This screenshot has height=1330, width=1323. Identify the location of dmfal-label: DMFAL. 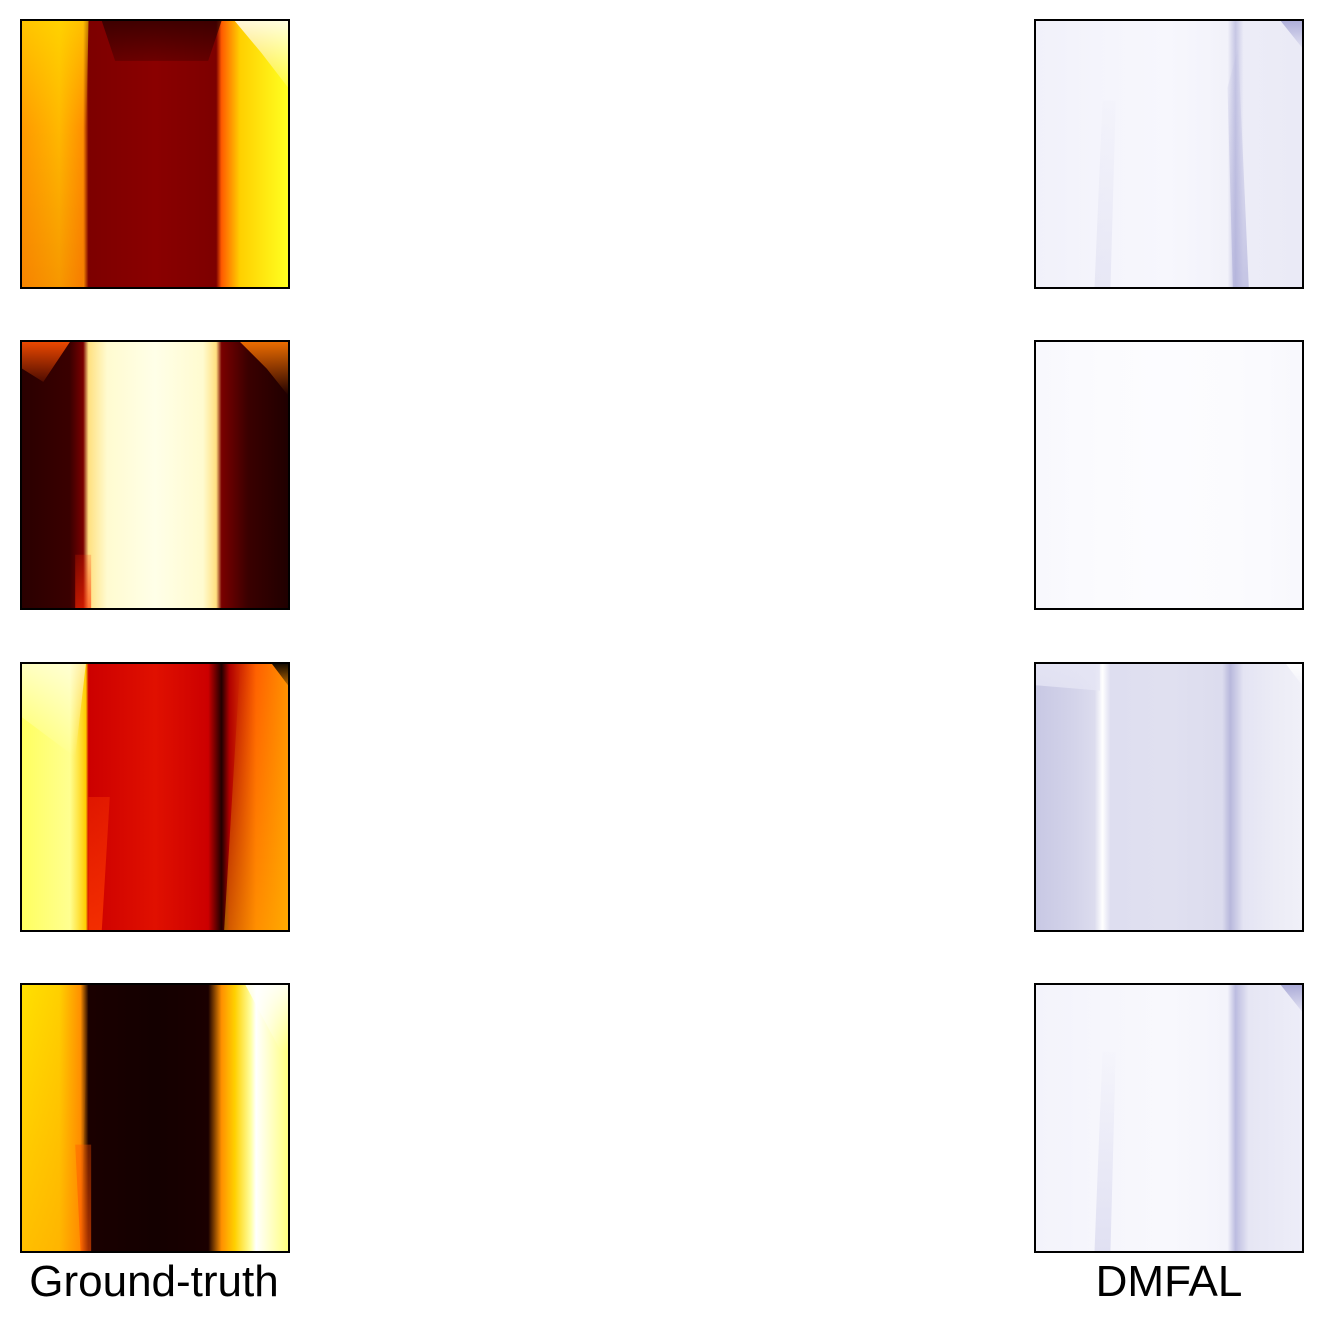
(1169, 1281).